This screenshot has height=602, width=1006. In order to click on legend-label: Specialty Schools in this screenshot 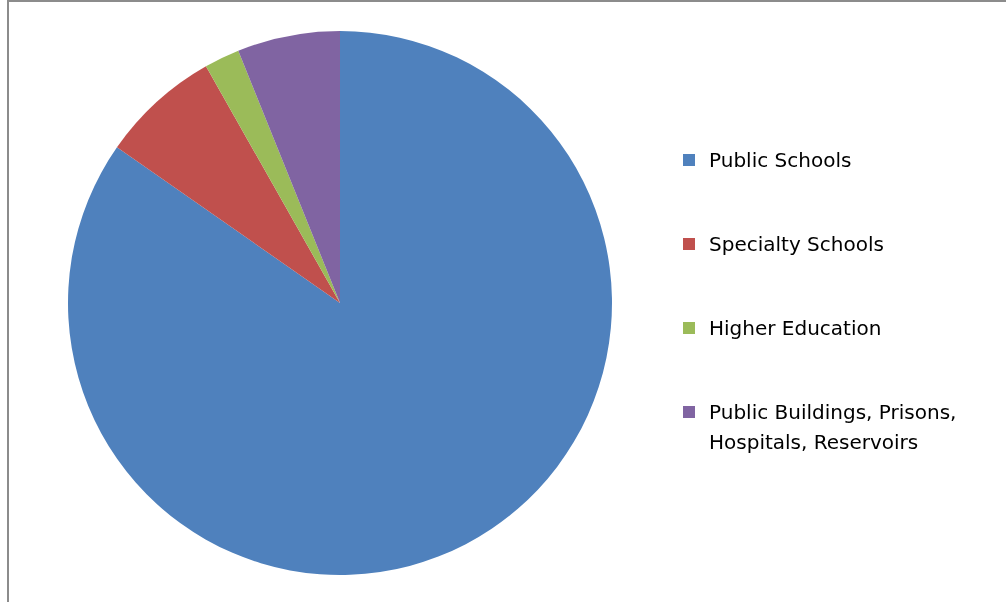, I will do `click(796, 244)`.